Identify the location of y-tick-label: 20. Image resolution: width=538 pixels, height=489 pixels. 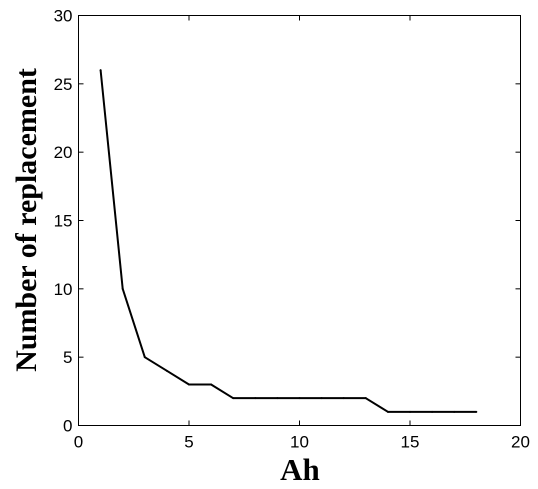
(63, 152).